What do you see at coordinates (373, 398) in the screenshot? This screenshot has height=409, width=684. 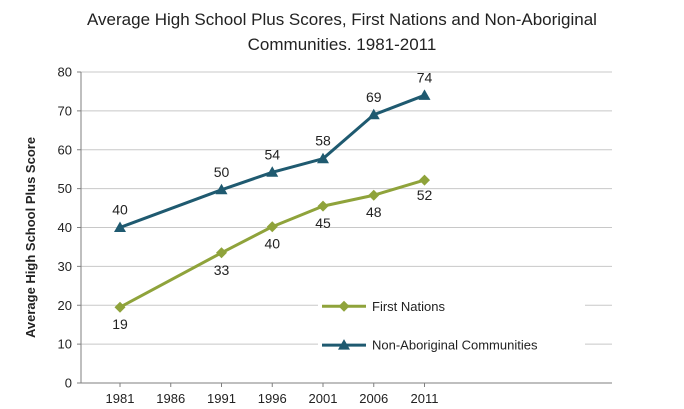 I see `x-tick-label: 2006` at bounding box center [373, 398].